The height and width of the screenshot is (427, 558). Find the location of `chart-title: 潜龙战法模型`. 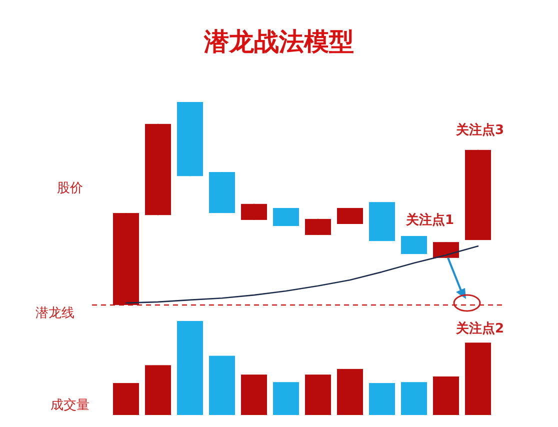

chart-title: 潜龙战法模型 is located at coordinates (278, 41).